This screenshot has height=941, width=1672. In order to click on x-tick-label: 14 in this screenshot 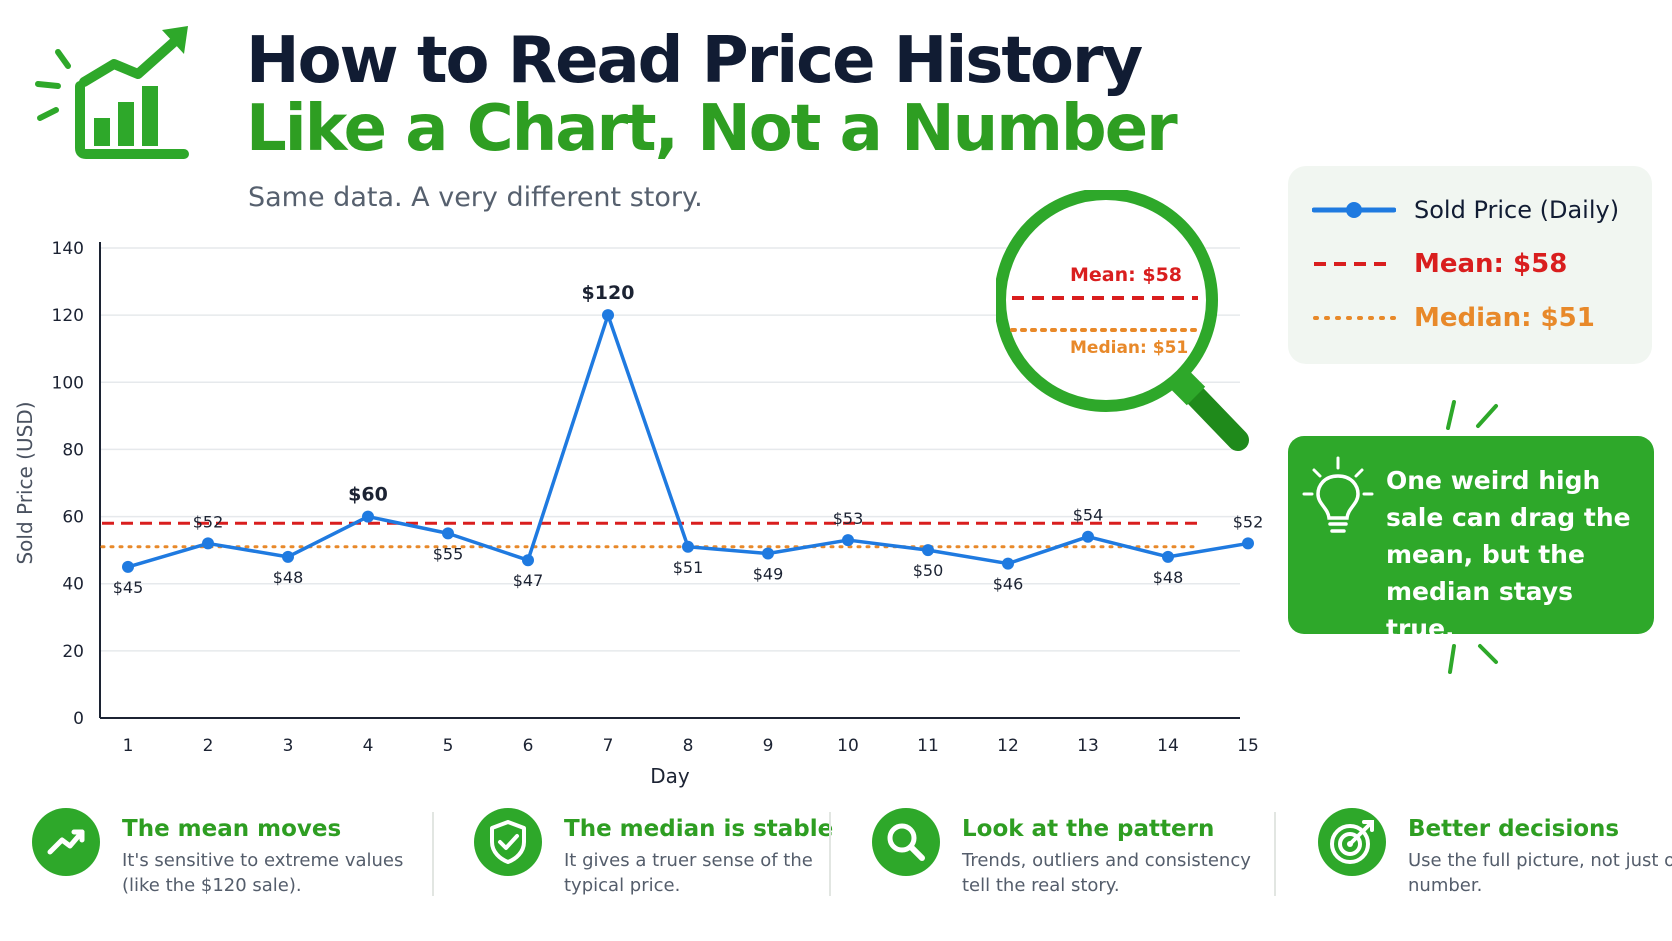, I will do `click(1168, 746)`.